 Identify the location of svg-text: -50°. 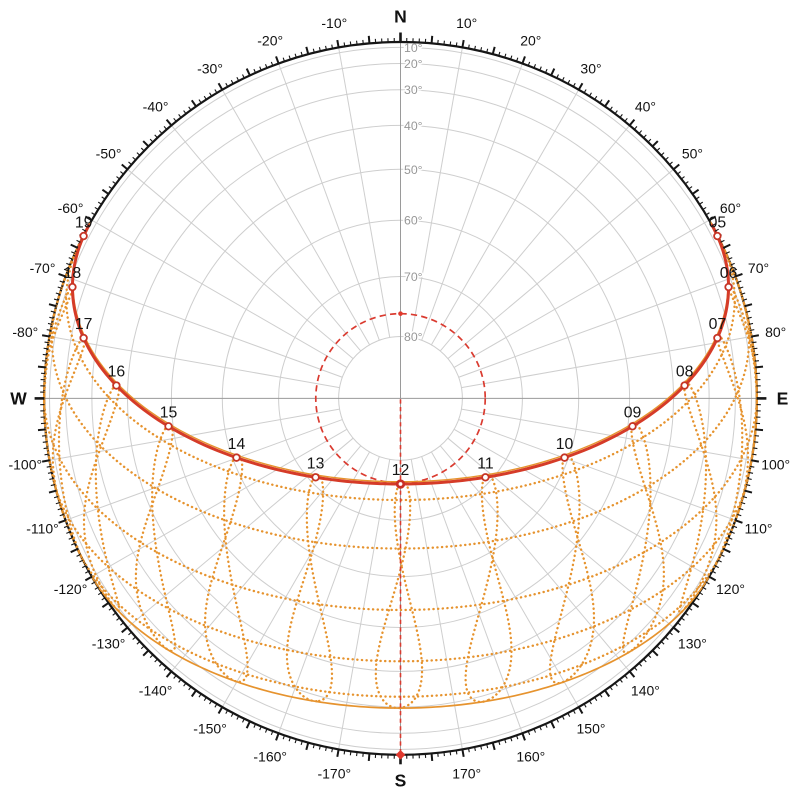
(109, 154).